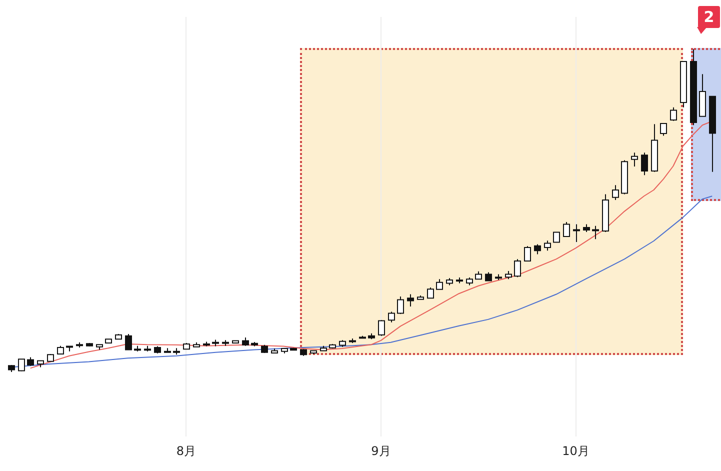 Image resolution: width=721 pixels, height=471 pixels. What do you see at coordinates (576, 451) in the screenshot?
I see `x-tick-label: 10月` at bounding box center [576, 451].